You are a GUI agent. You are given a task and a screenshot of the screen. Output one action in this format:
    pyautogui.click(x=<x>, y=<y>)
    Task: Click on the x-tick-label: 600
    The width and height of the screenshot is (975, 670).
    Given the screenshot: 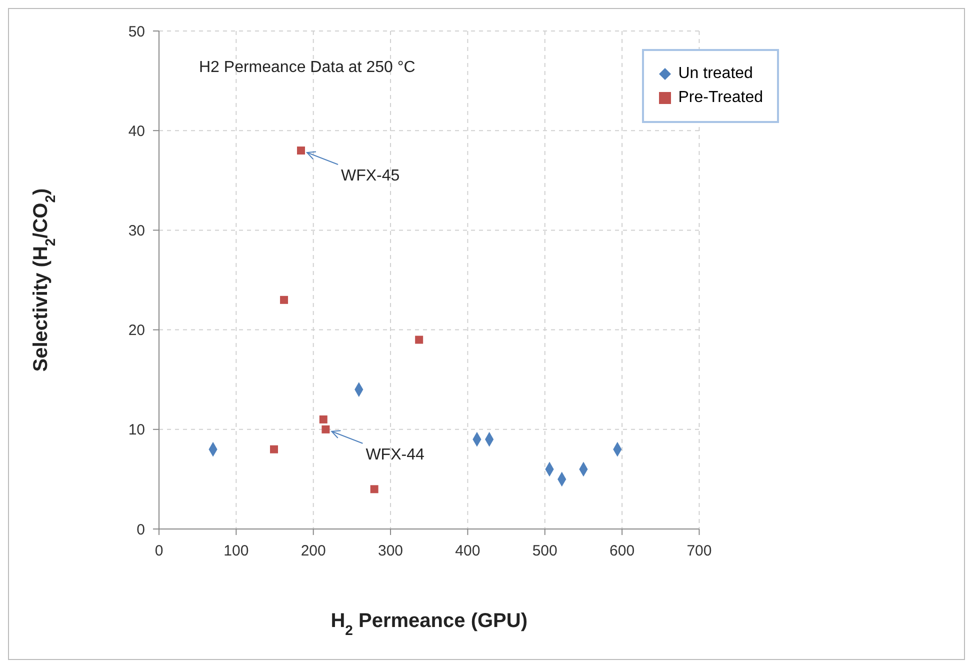 What is the action you would take?
    pyautogui.click(x=622, y=551)
    